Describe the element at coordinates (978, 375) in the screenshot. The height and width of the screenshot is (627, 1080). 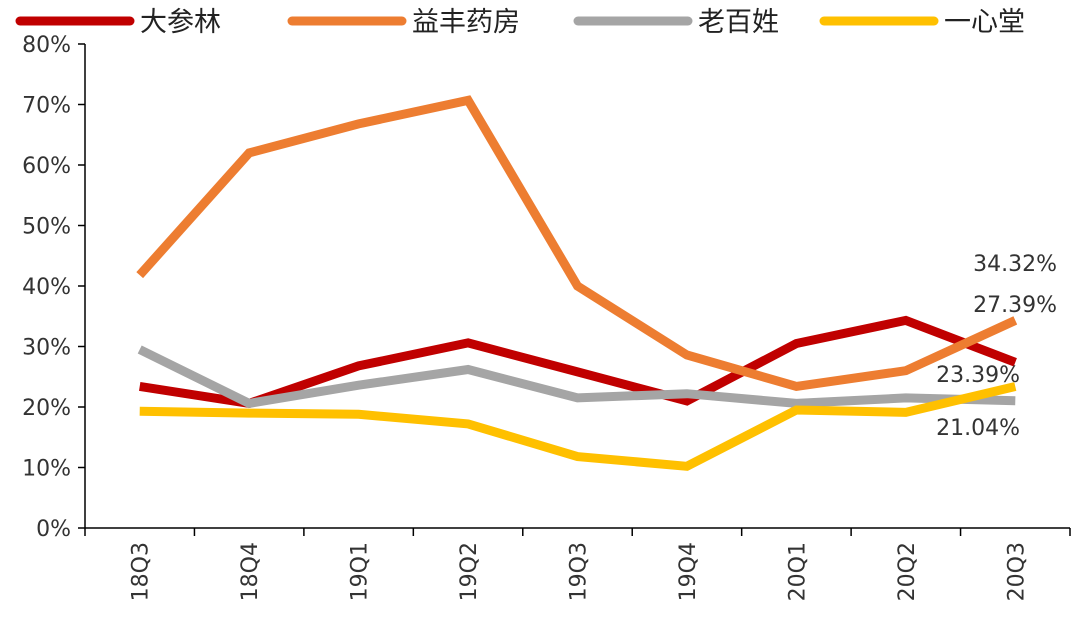
I see `data-label-3: 23.39%` at that location.